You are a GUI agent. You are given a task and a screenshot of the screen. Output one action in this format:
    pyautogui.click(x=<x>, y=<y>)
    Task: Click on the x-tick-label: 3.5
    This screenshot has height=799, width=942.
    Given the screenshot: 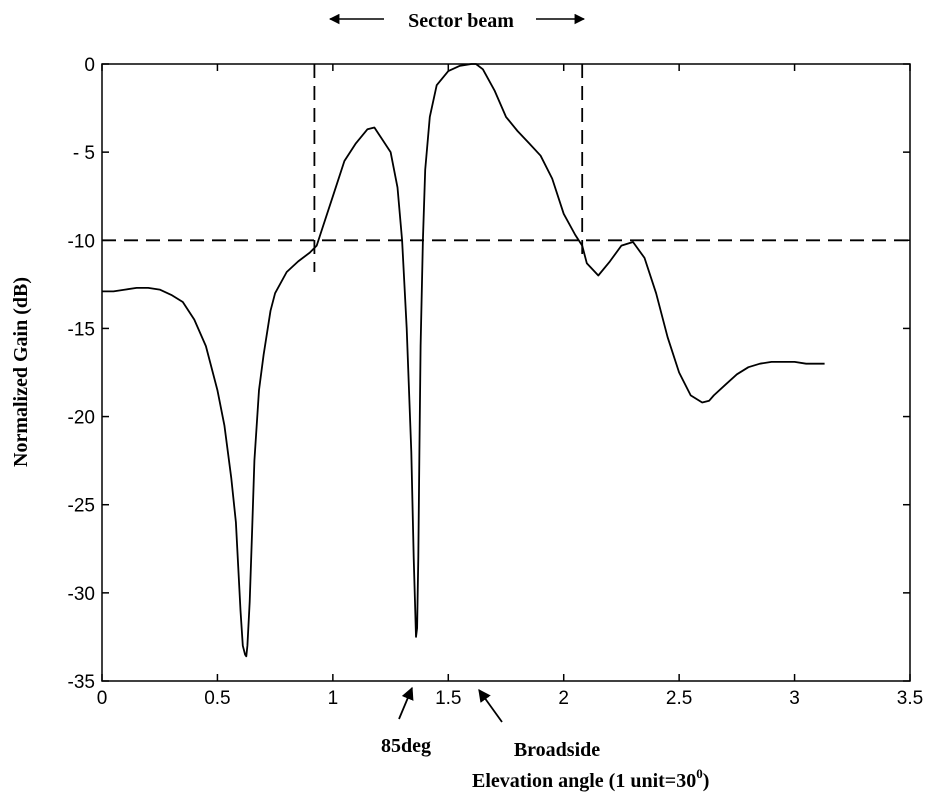 What is the action you would take?
    pyautogui.click(x=910, y=698)
    